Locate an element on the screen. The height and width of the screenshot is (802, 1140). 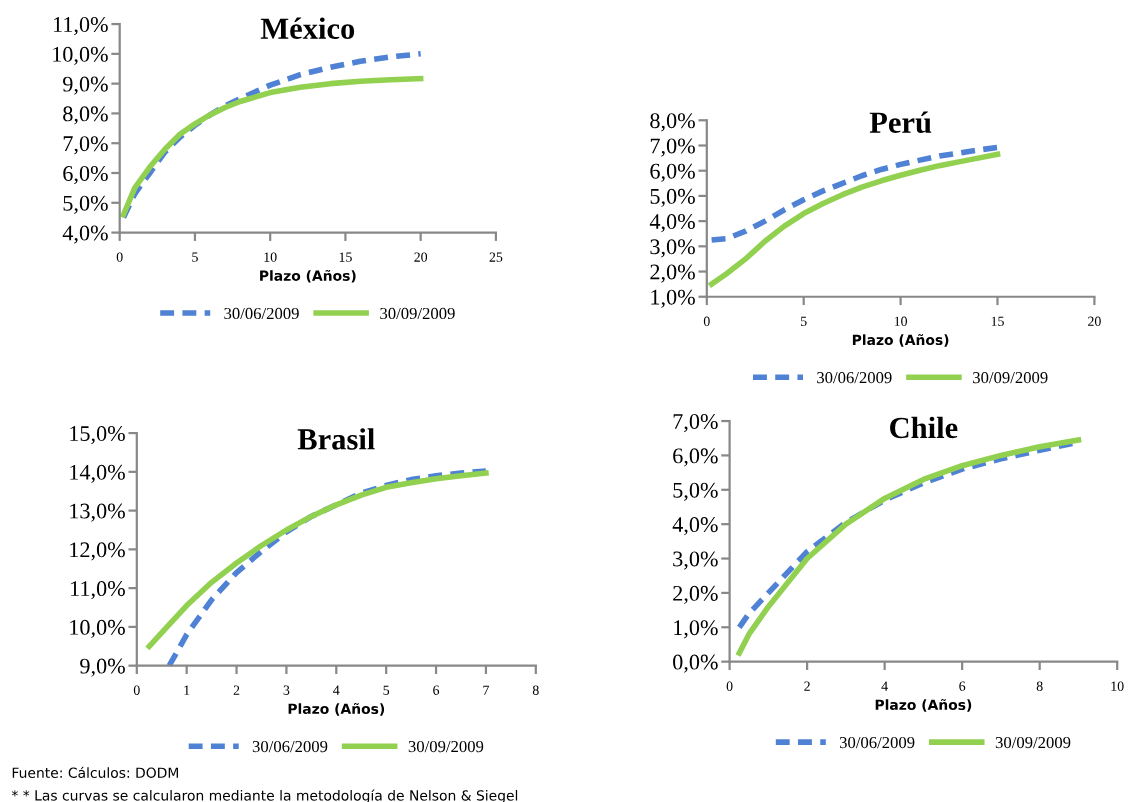
y-tick-label: 14,0% is located at coordinates (97, 473).